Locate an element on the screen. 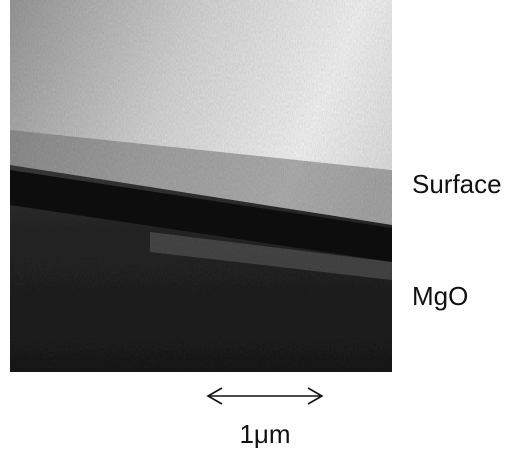 This screenshot has height=449, width=529. scale-bar-label: 1μm is located at coordinates (264, 434).